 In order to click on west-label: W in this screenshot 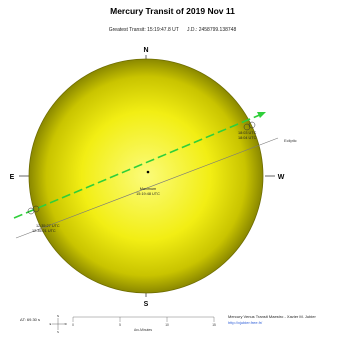, I will do `click(281, 177)`.